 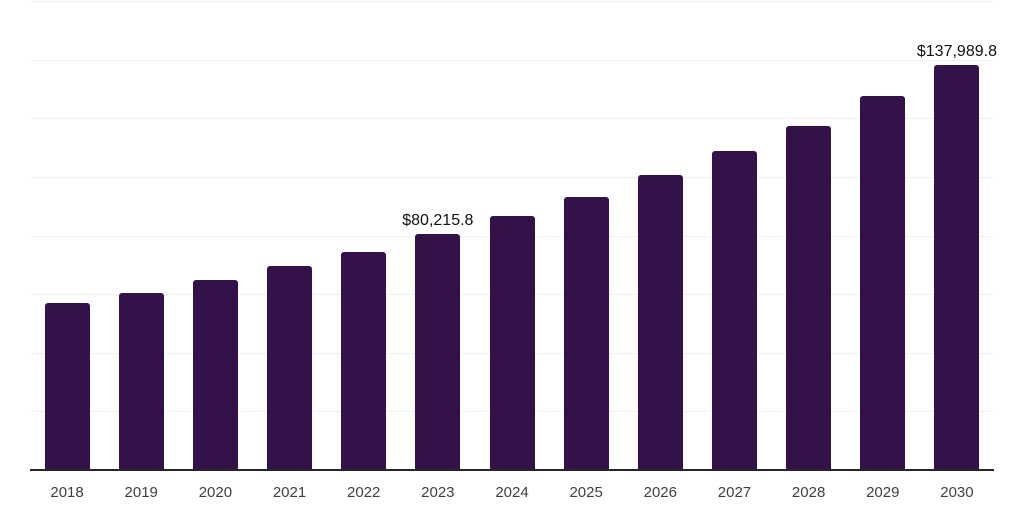 What do you see at coordinates (438, 220) in the screenshot?
I see `value-label-2023: $80,215.8` at bounding box center [438, 220].